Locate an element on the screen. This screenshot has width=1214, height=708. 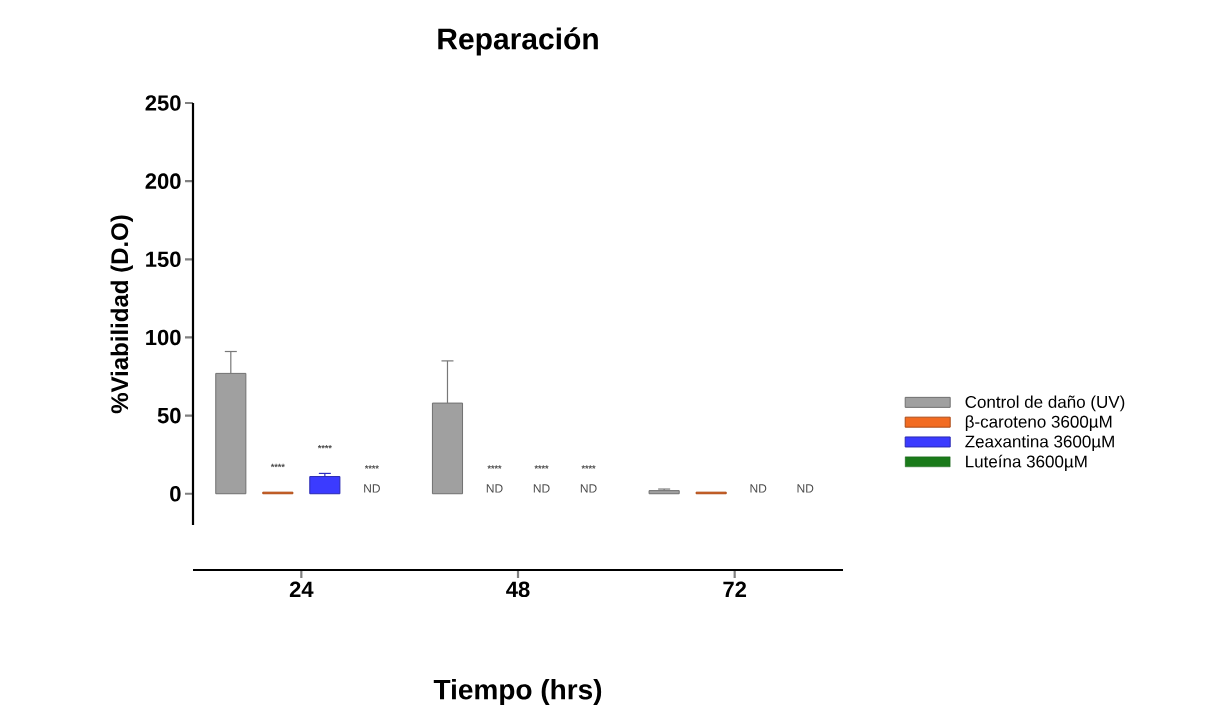
y-tick-label: 250 is located at coordinates (163, 103).